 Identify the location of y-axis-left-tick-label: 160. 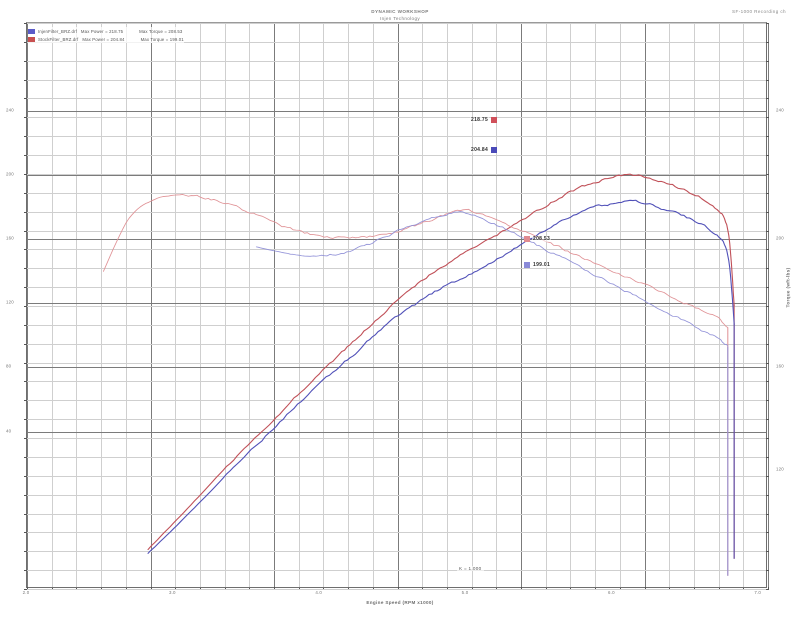
(10, 238).